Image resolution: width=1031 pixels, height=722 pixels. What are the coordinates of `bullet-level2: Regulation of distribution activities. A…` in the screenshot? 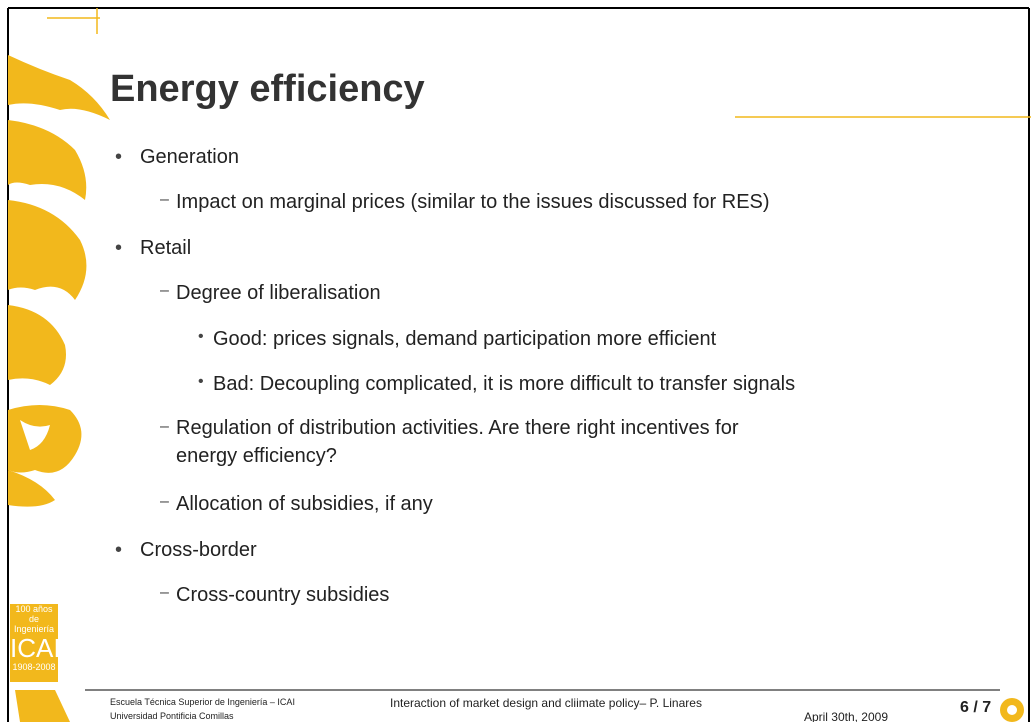 It's located at (457, 442).